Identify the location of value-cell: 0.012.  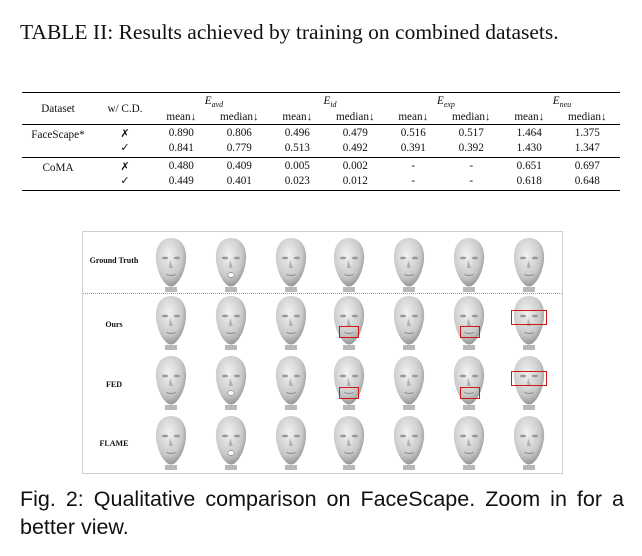
(355, 180).